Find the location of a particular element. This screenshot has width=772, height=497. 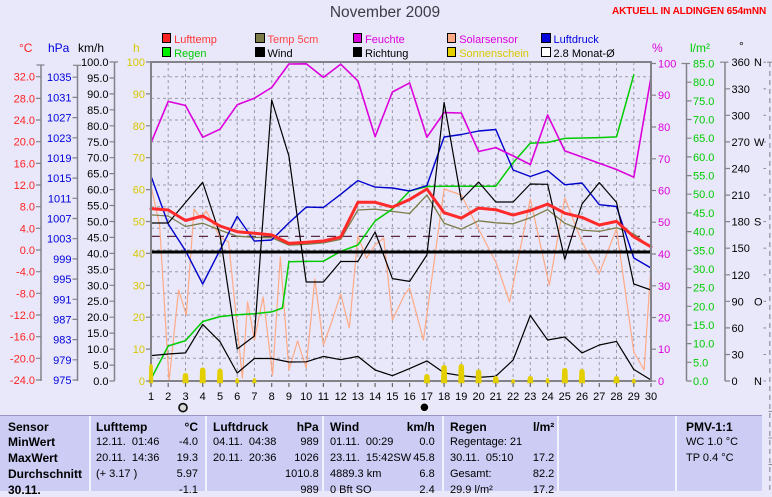

svg-text: 90.0 is located at coordinates (97, 95).